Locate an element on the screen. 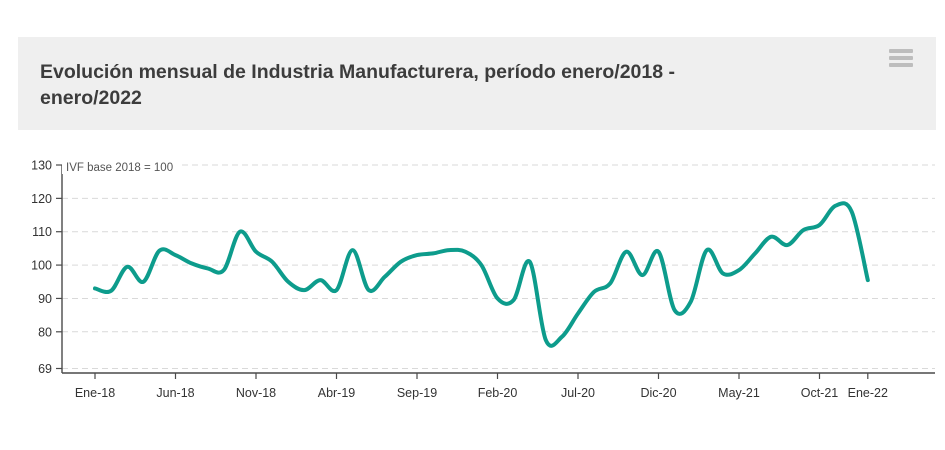 The image size is (945, 450). y-axis-labels: 69 80 90 100 110 120 130 is located at coordinates (41, 268).